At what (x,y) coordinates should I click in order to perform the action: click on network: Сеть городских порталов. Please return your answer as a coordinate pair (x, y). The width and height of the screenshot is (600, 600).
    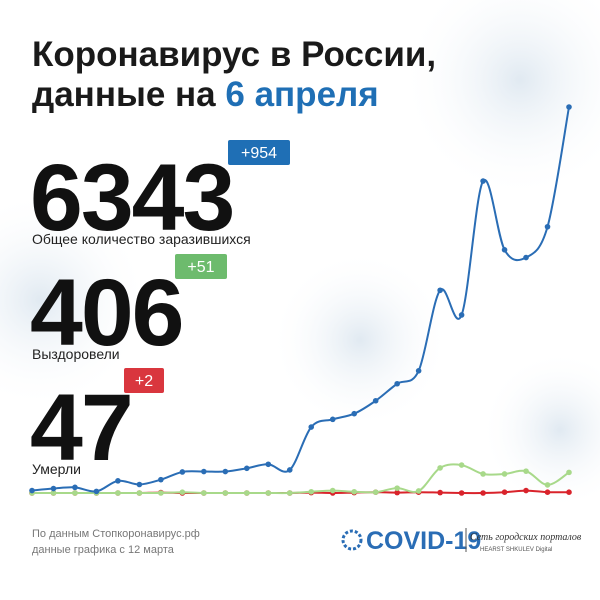
    Looking at the image, I should click on (526, 537).